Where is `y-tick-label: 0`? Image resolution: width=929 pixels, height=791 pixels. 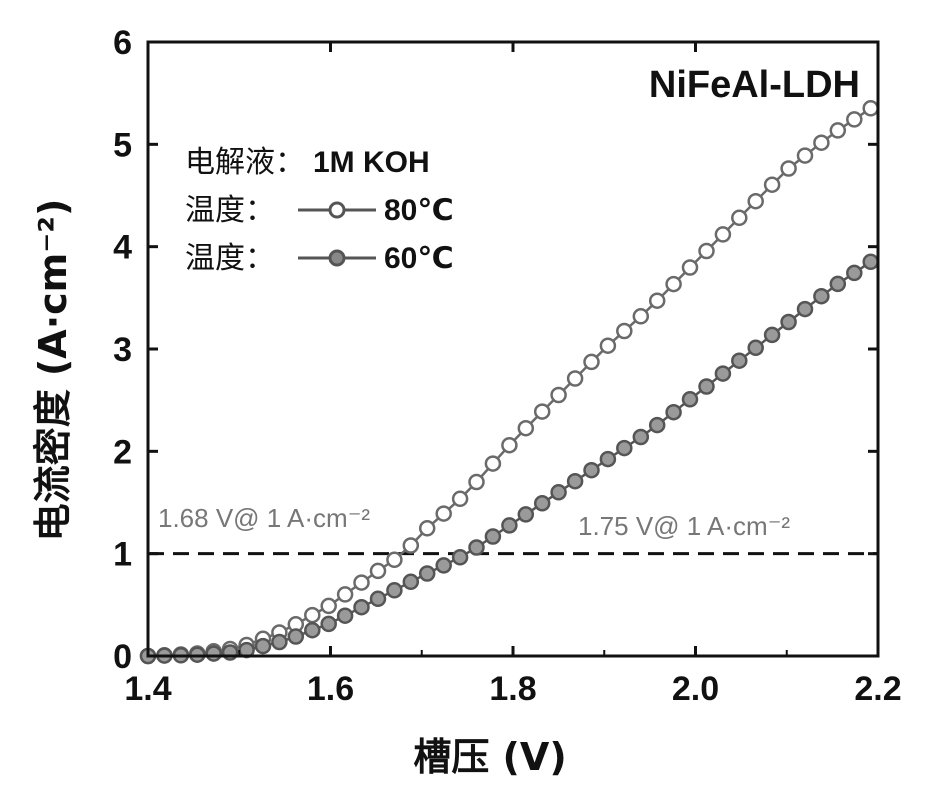 y-tick-label: 0 is located at coordinates (122, 657).